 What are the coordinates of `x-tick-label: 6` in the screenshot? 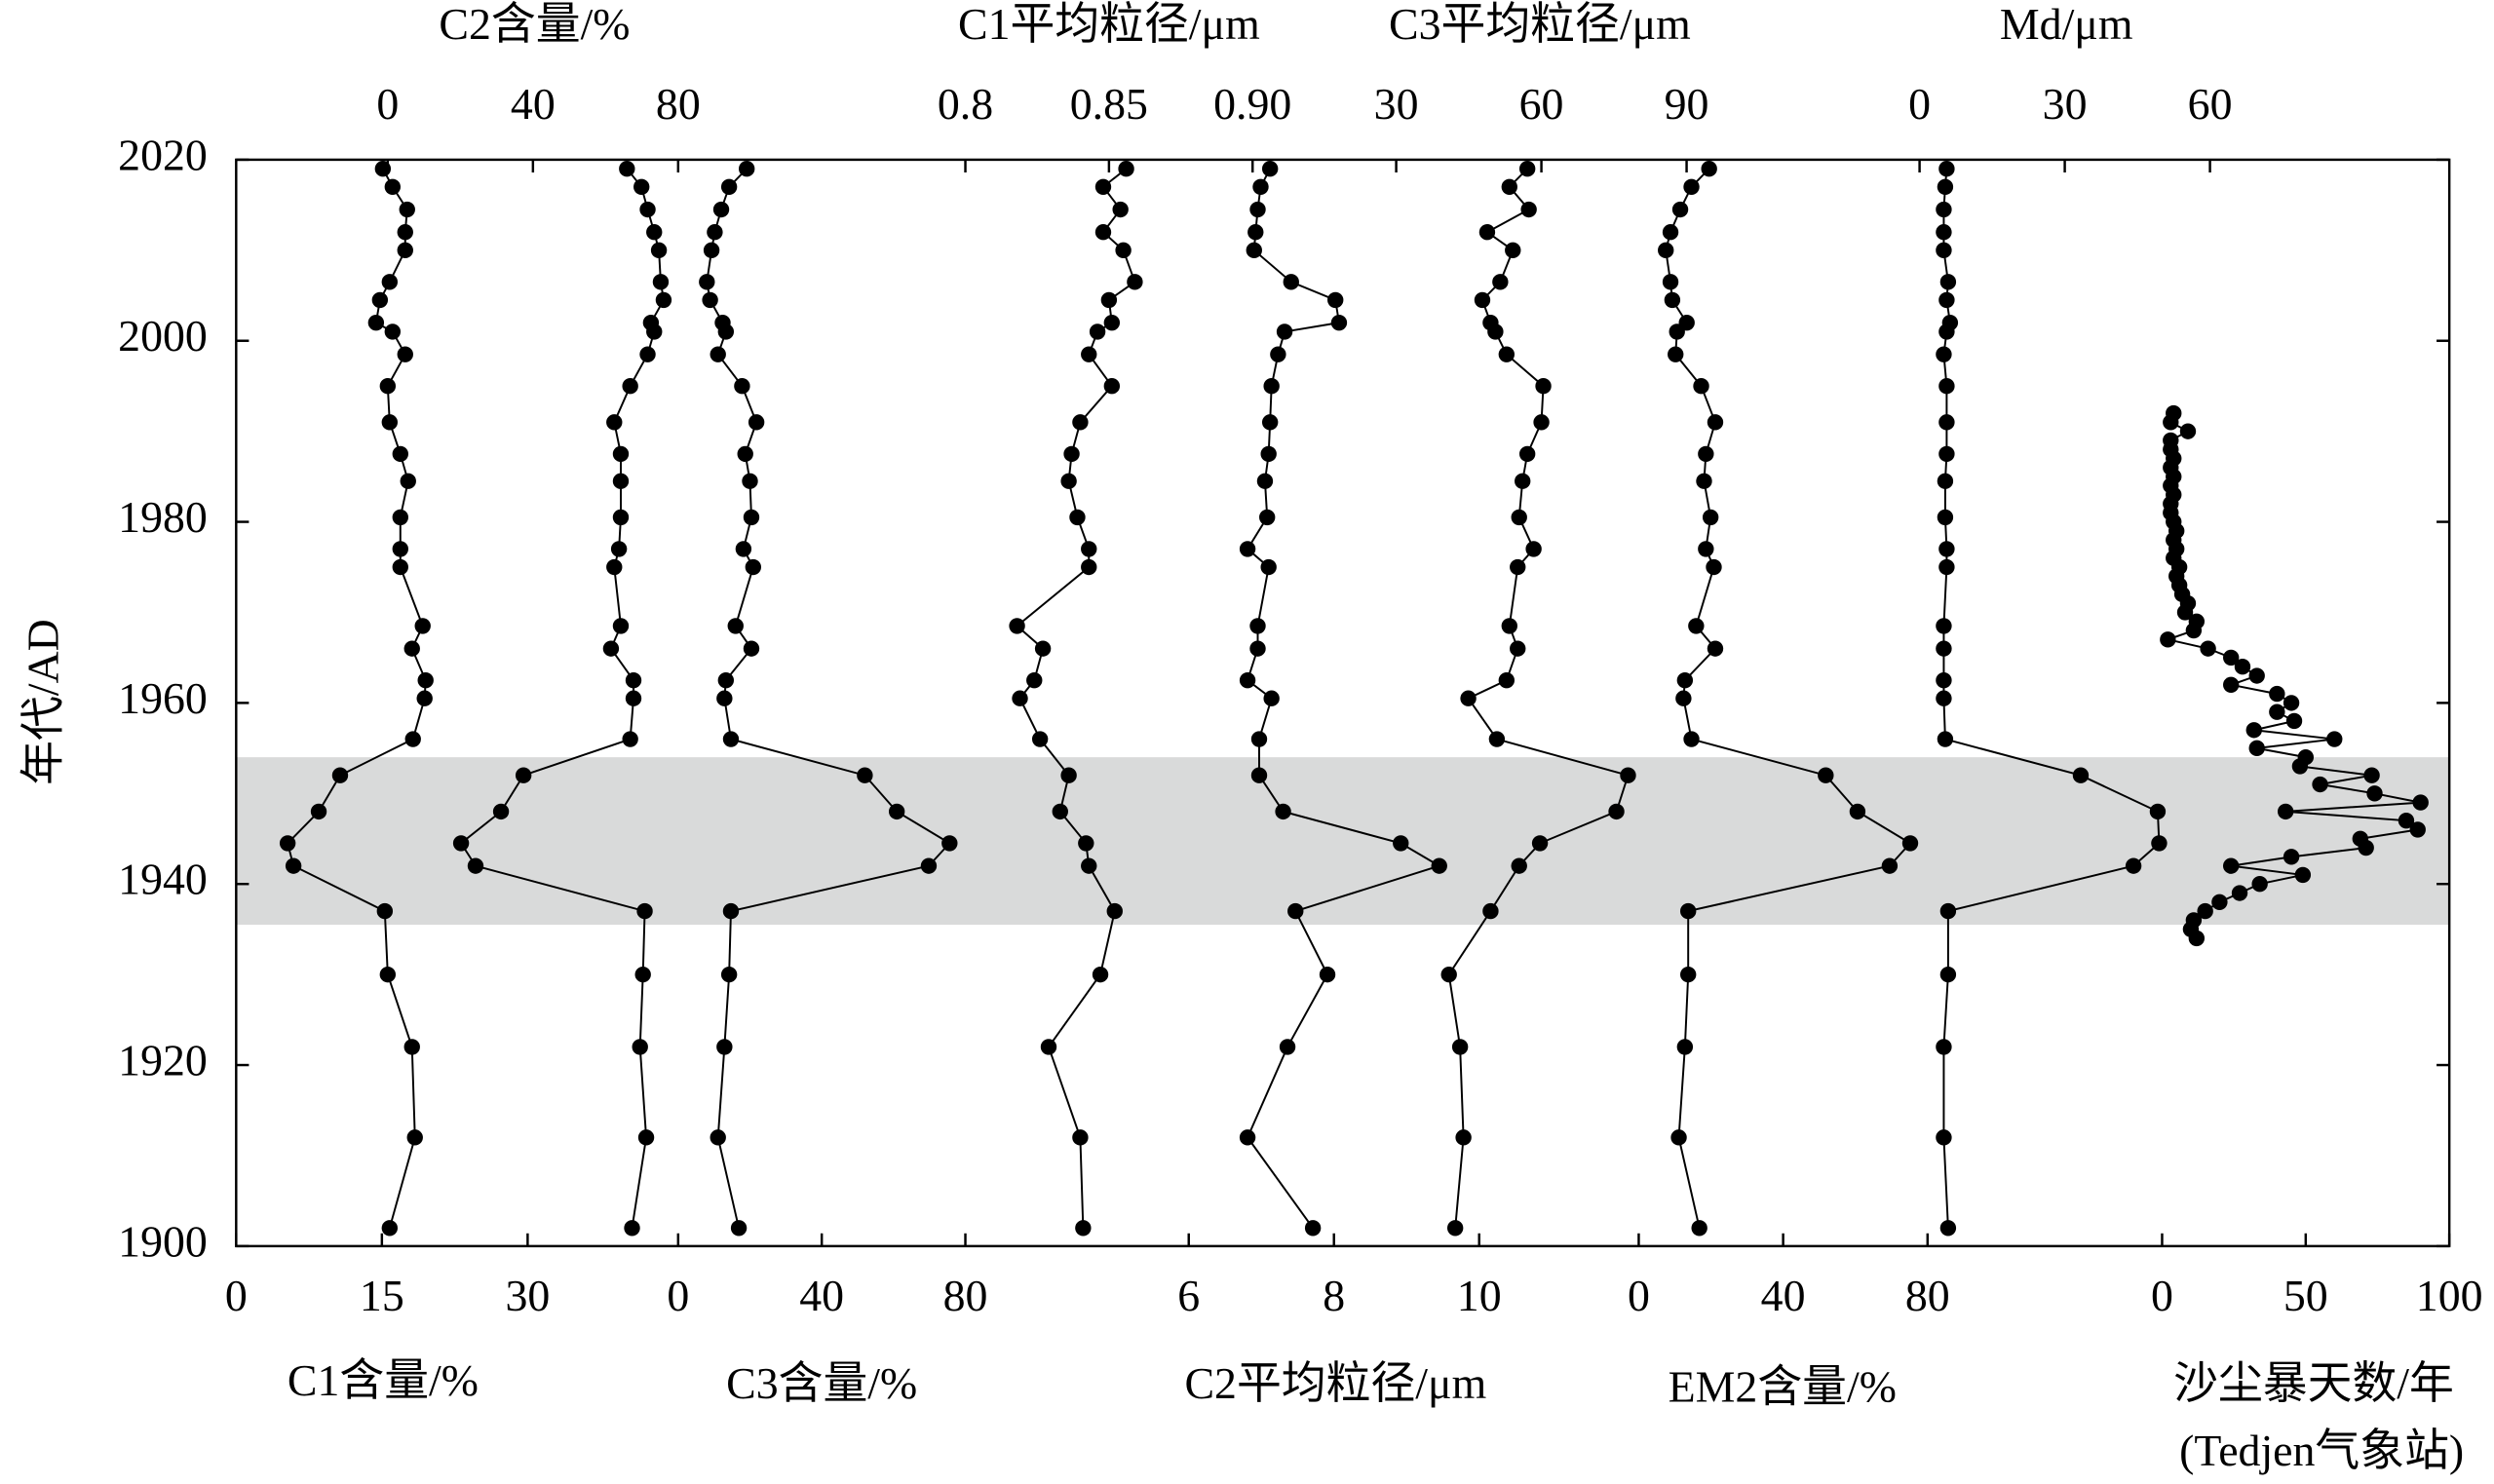 It's located at (1188, 1295).